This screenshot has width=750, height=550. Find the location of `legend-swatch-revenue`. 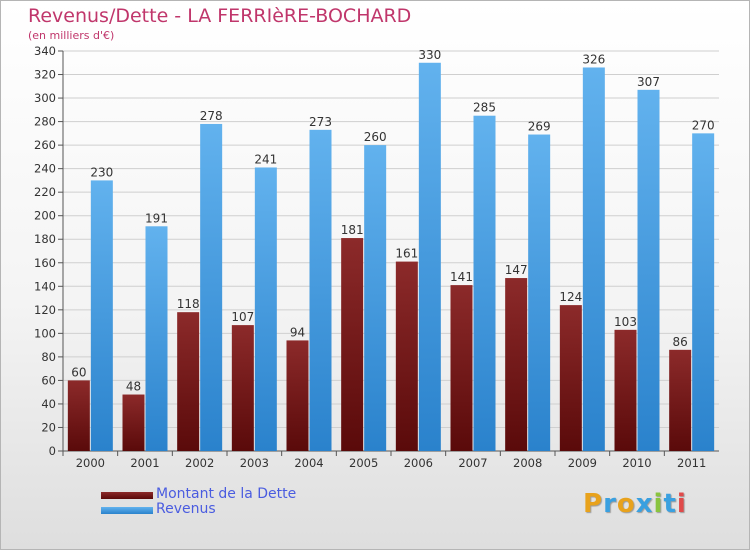

legend-swatch-revenue is located at coordinates (127, 510).